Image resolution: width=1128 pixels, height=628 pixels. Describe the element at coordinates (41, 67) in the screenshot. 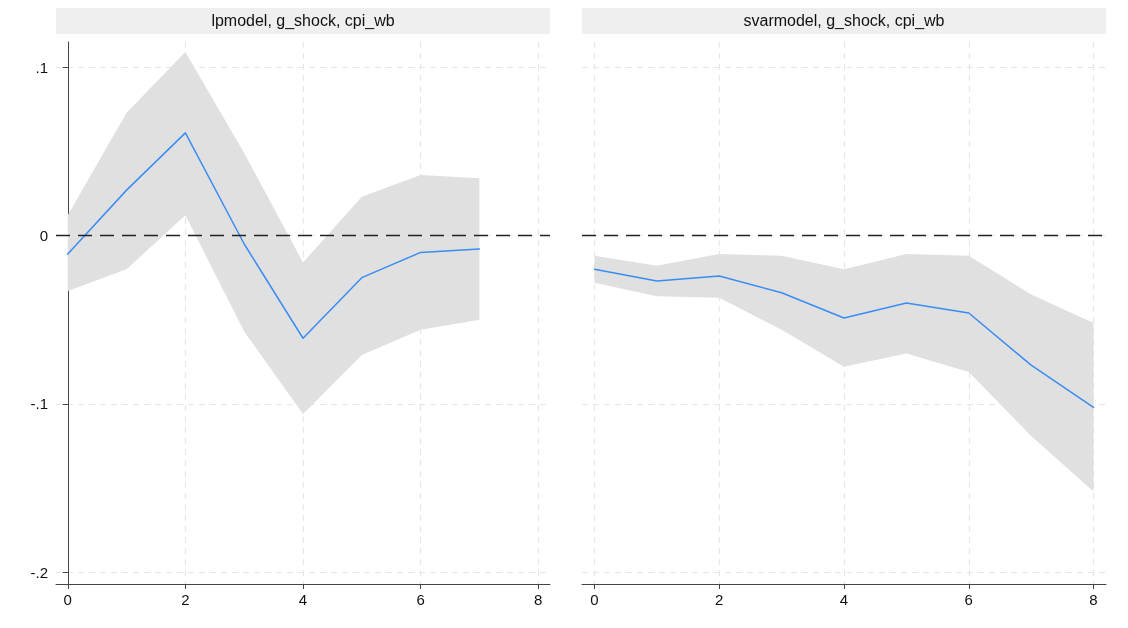

I see `y-tick-label: .1` at that location.